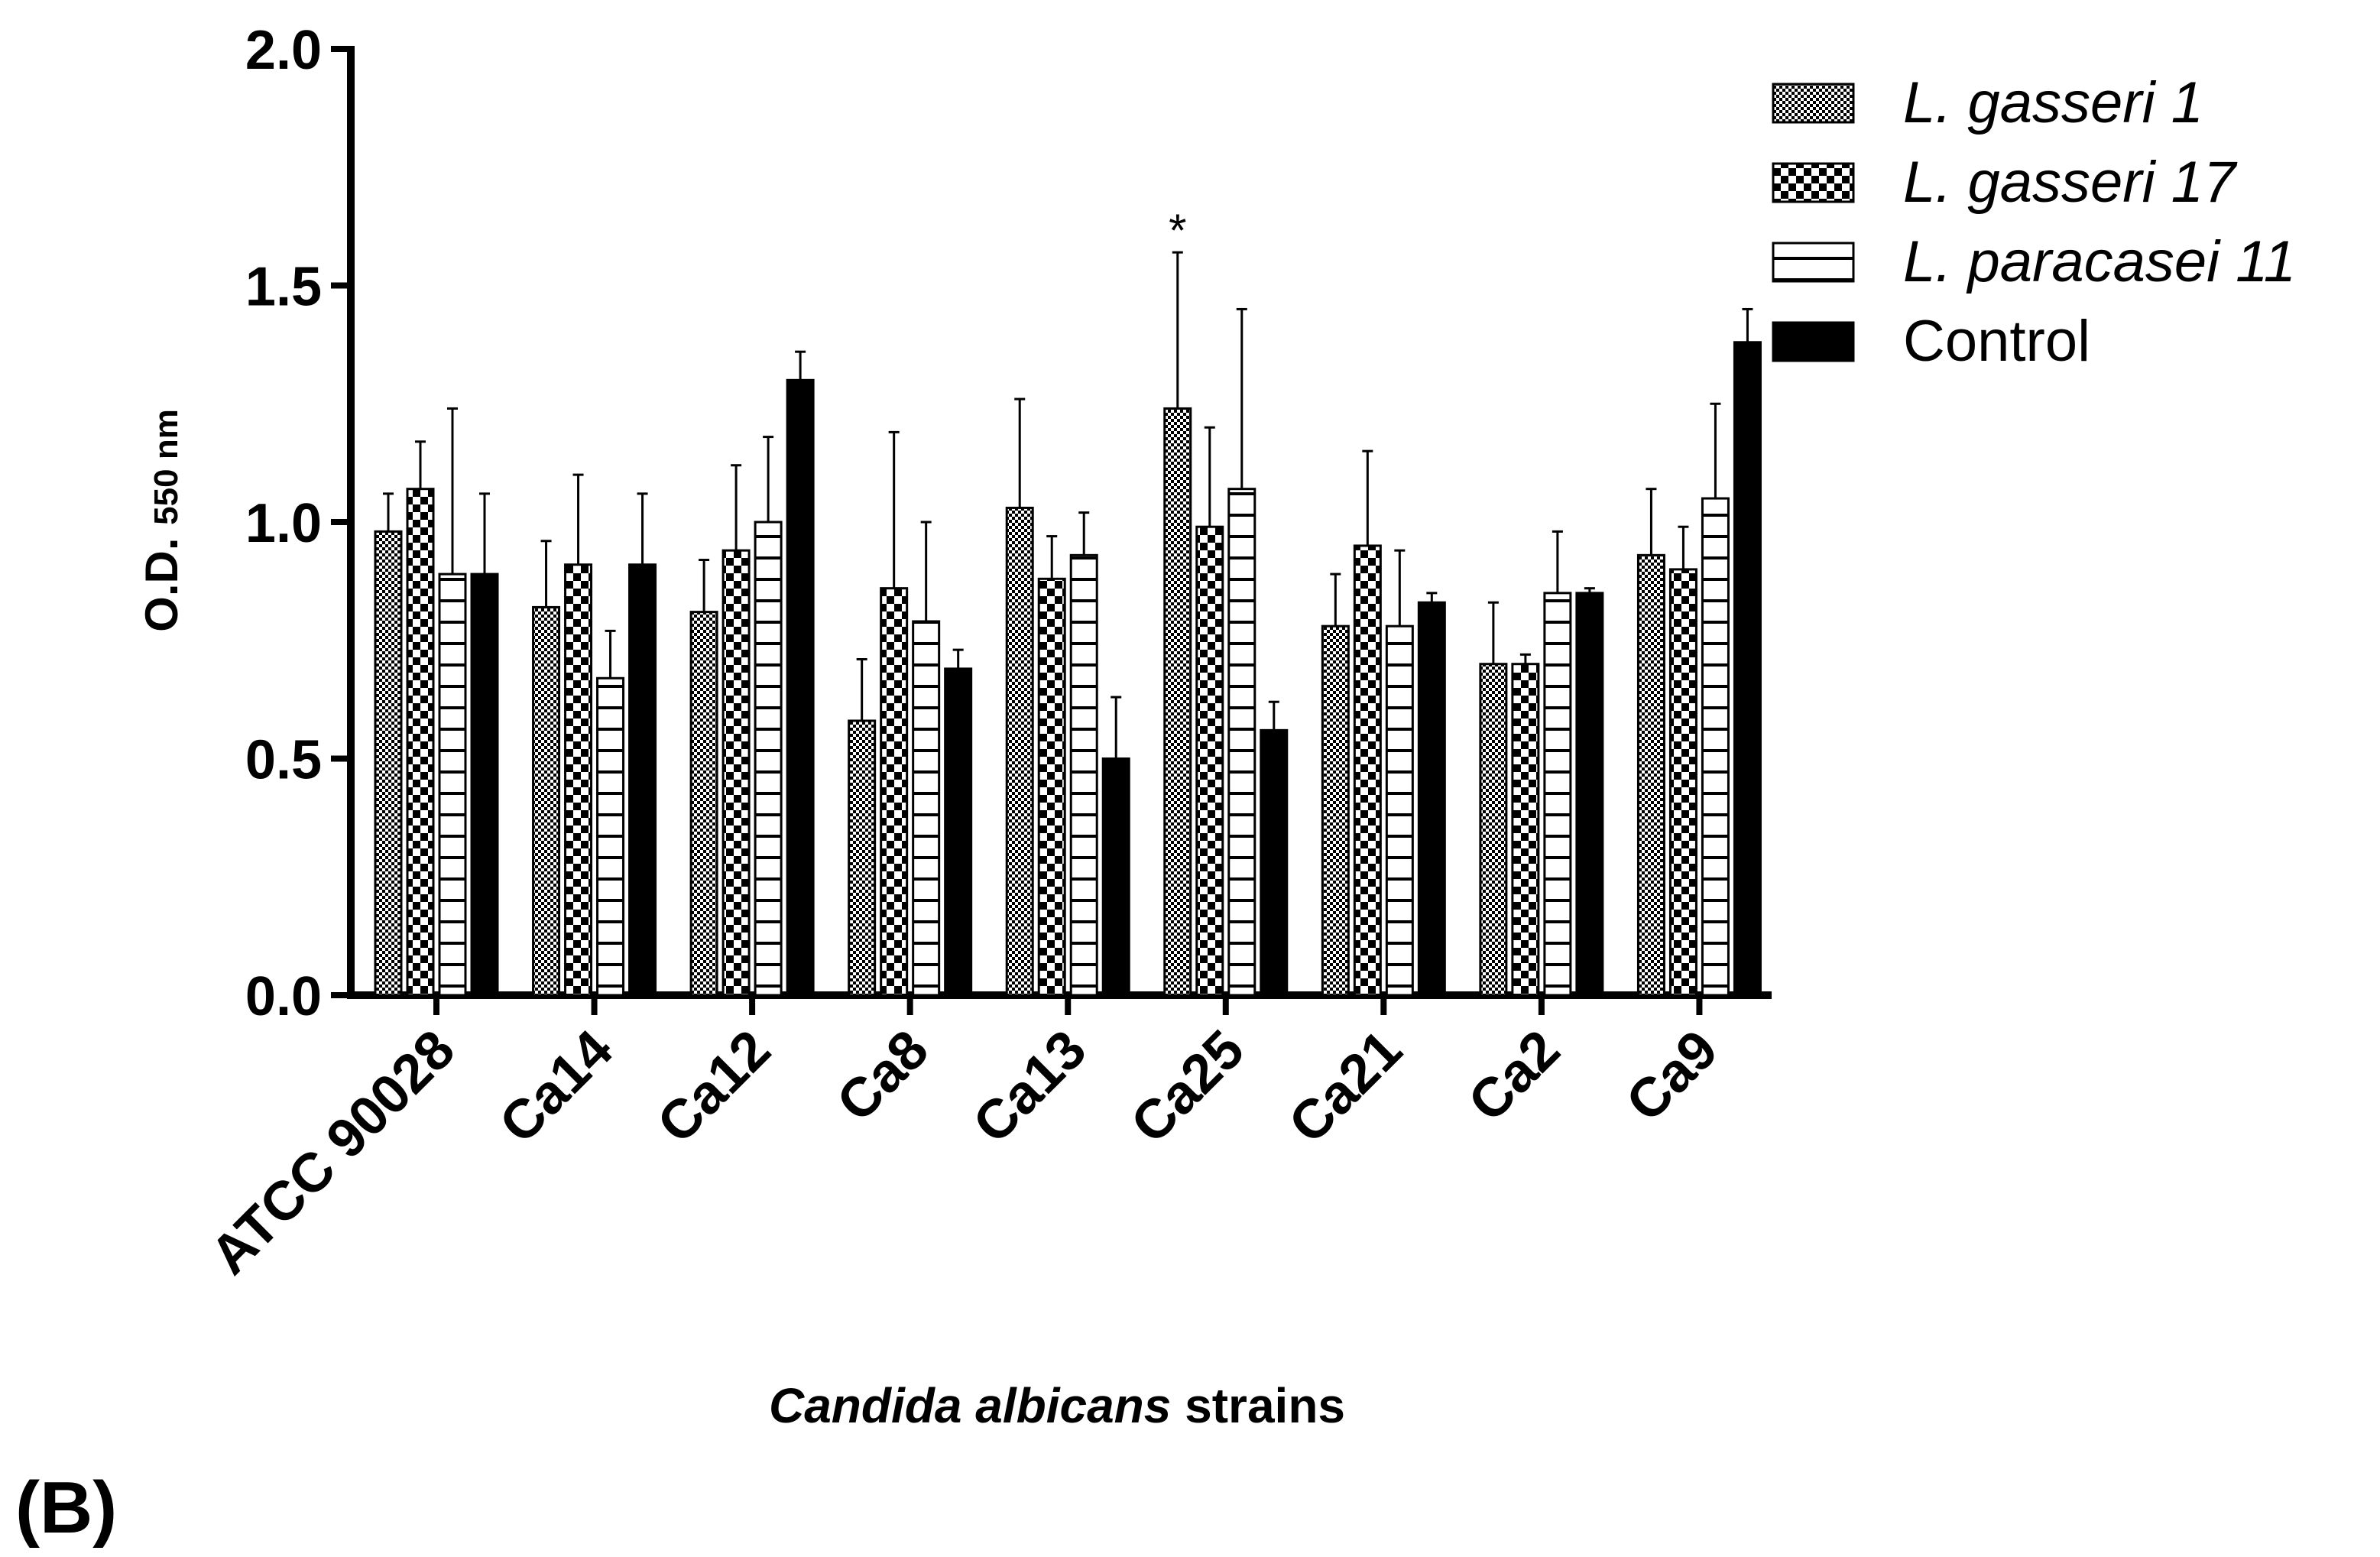  What do you see at coordinates (556, 1087) in the screenshot?
I see `x-tick-label-ca14: Ca14` at bounding box center [556, 1087].